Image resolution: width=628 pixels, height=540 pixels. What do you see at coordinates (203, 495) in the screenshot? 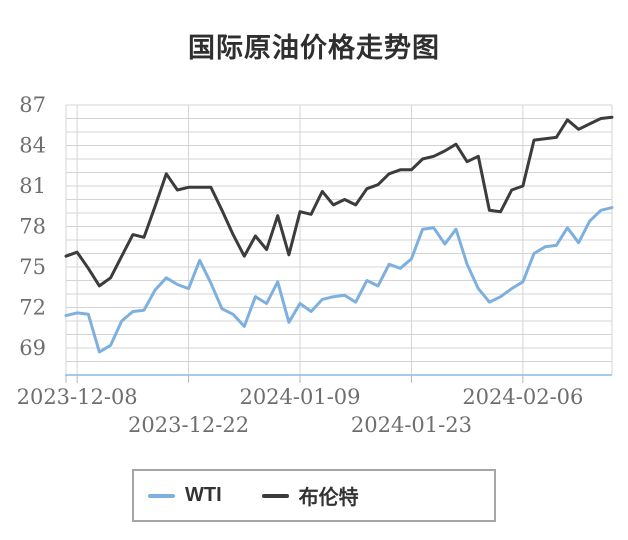
I see `legend-label-wti: WTI` at bounding box center [203, 495].